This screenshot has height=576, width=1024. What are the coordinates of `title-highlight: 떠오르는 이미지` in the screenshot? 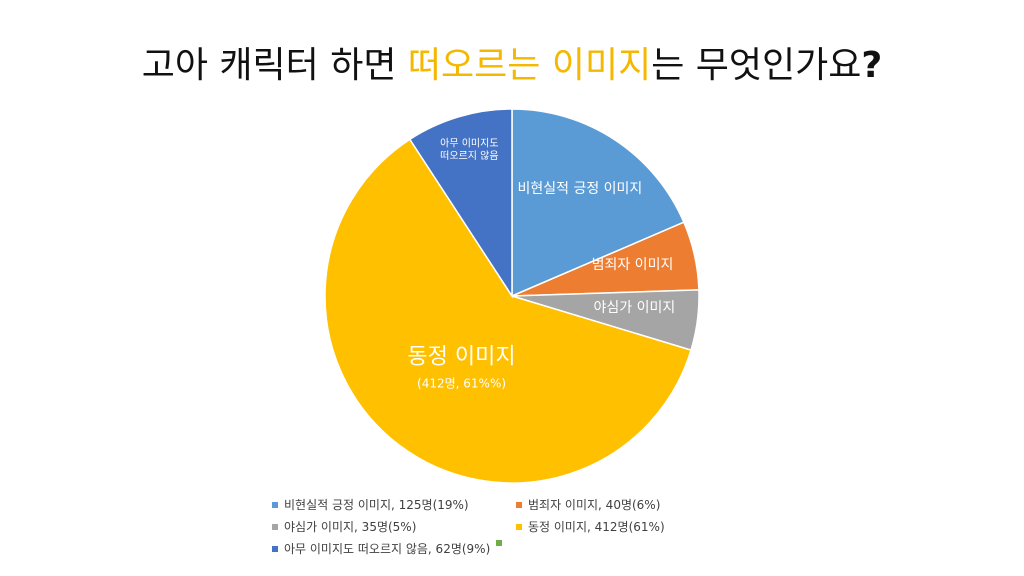 It's located at (529, 65).